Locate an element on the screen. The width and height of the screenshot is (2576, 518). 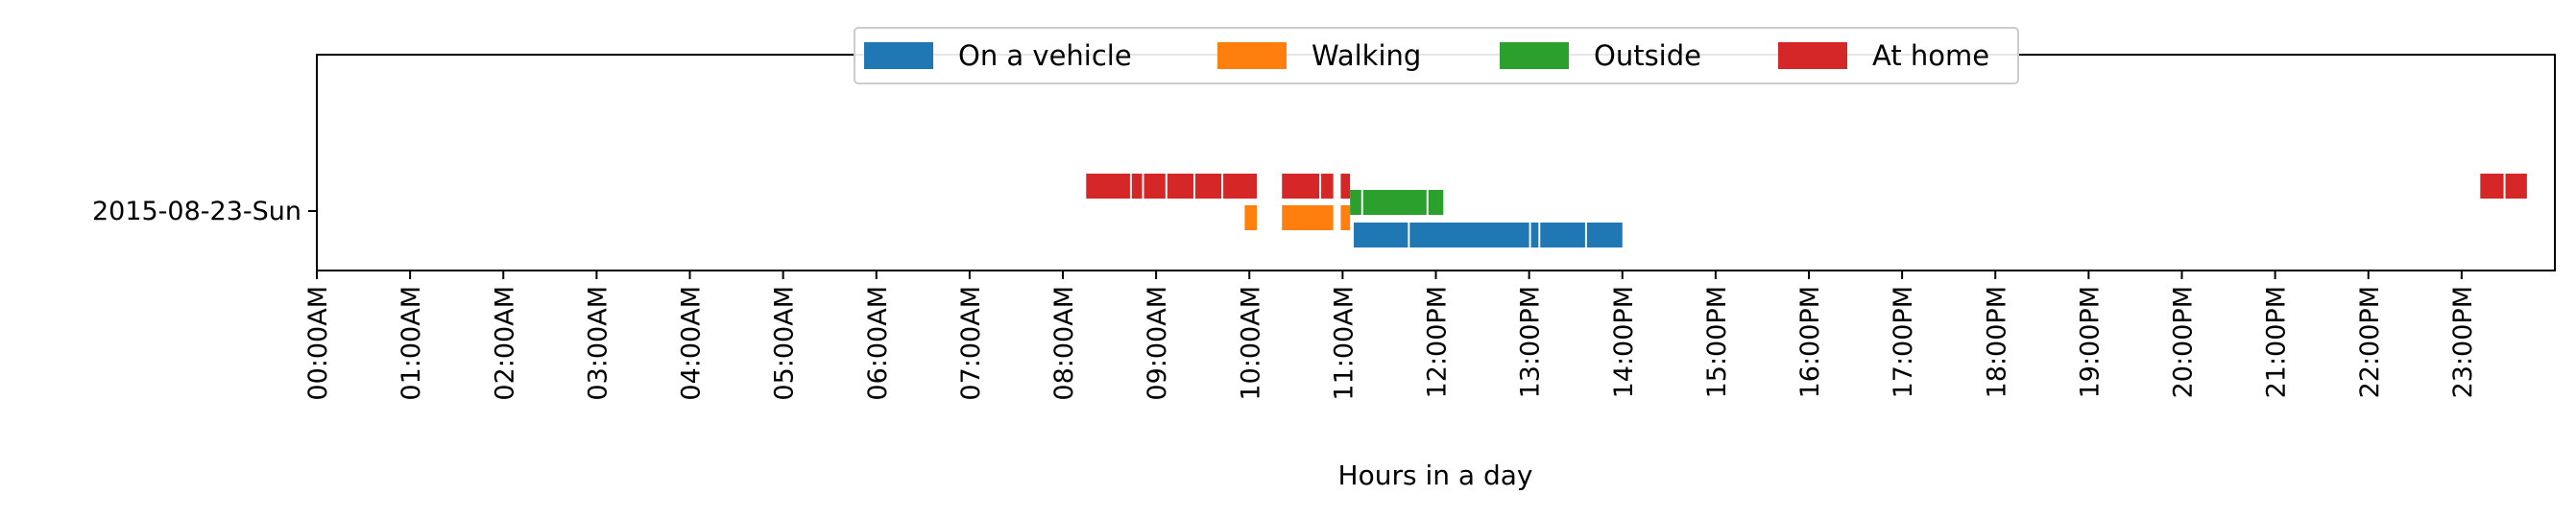
x-tick-label: 07:00AM is located at coordinates (971, 343).